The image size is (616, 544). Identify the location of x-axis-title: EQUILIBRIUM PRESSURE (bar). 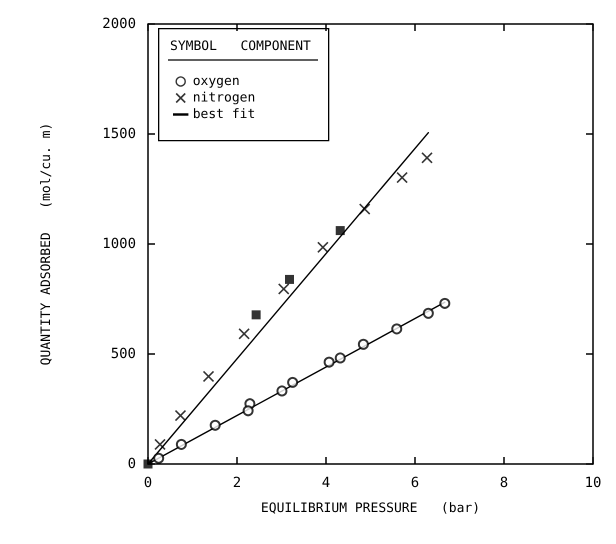
(370, 508).